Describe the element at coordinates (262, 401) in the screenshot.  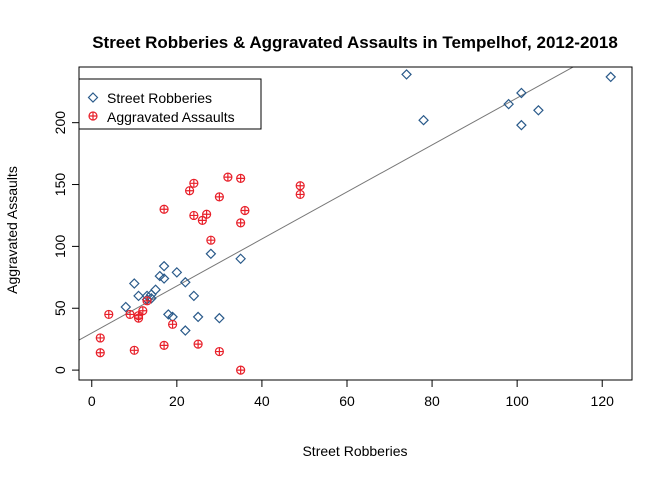
I see `x-tick-label: 40` at that location.